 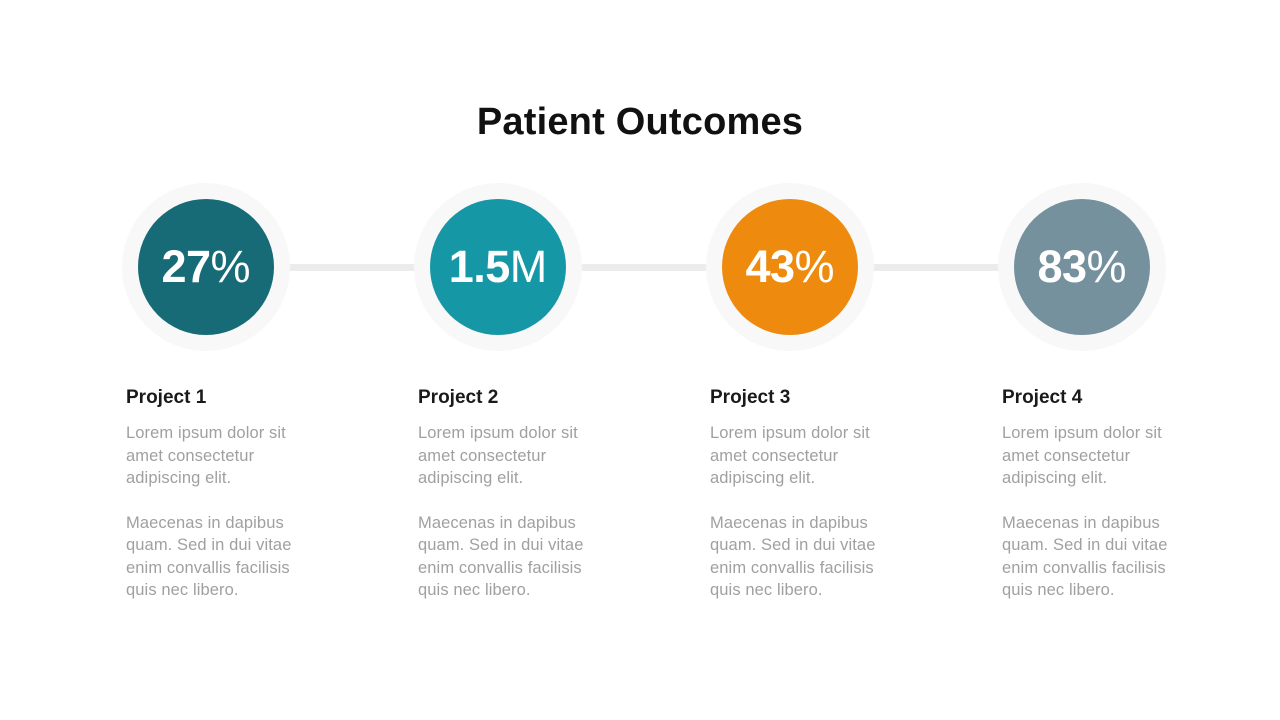 I want to click on stat-circle-halo: 1.5 M, so click(x=498, y=267).